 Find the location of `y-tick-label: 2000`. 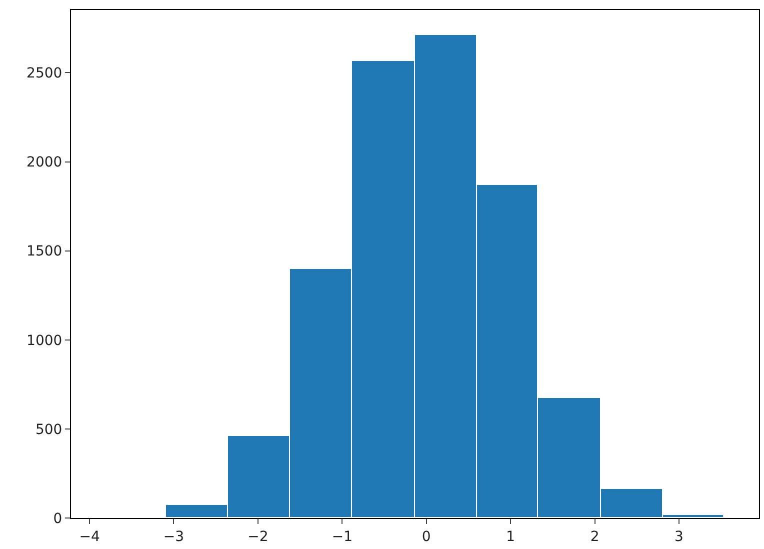

y-tick-label: 2000 is located at coordinates (44, 162).